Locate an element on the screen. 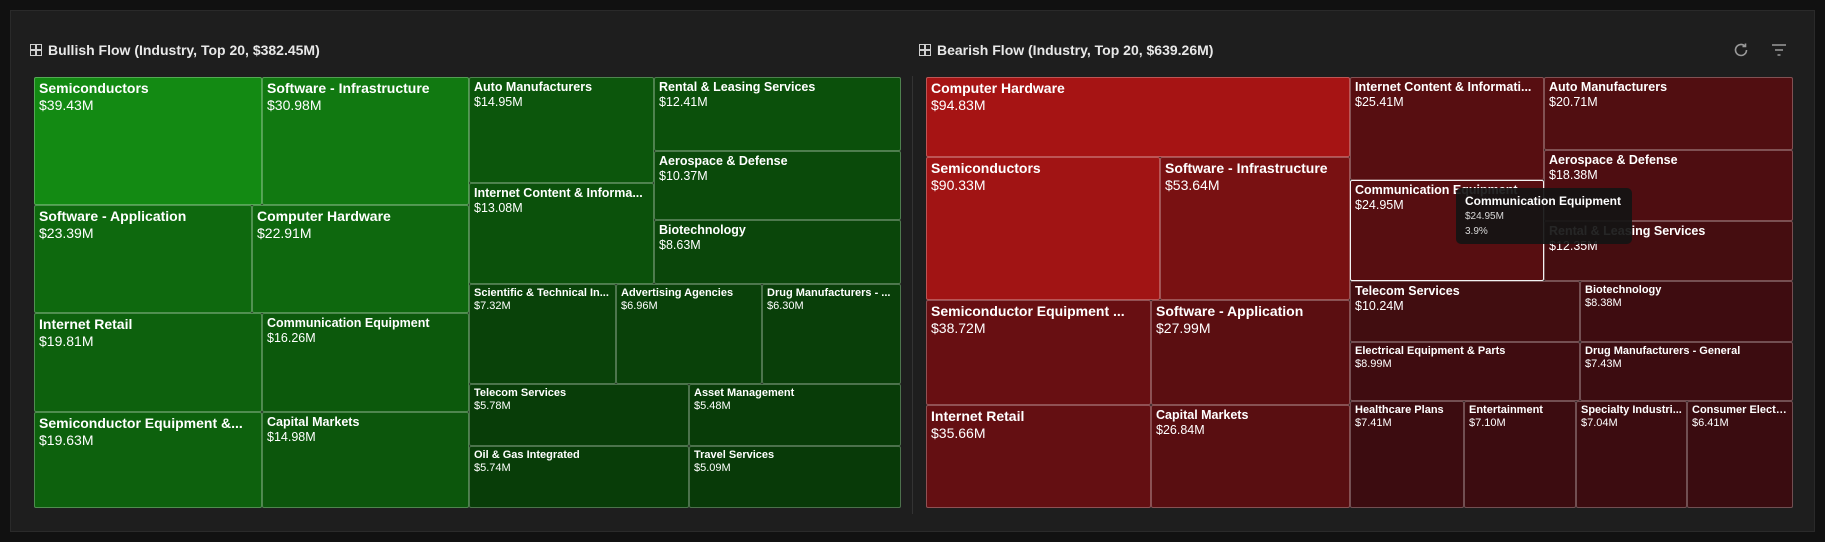  tile-value: $14.95M is located at coordinates (498, 102).